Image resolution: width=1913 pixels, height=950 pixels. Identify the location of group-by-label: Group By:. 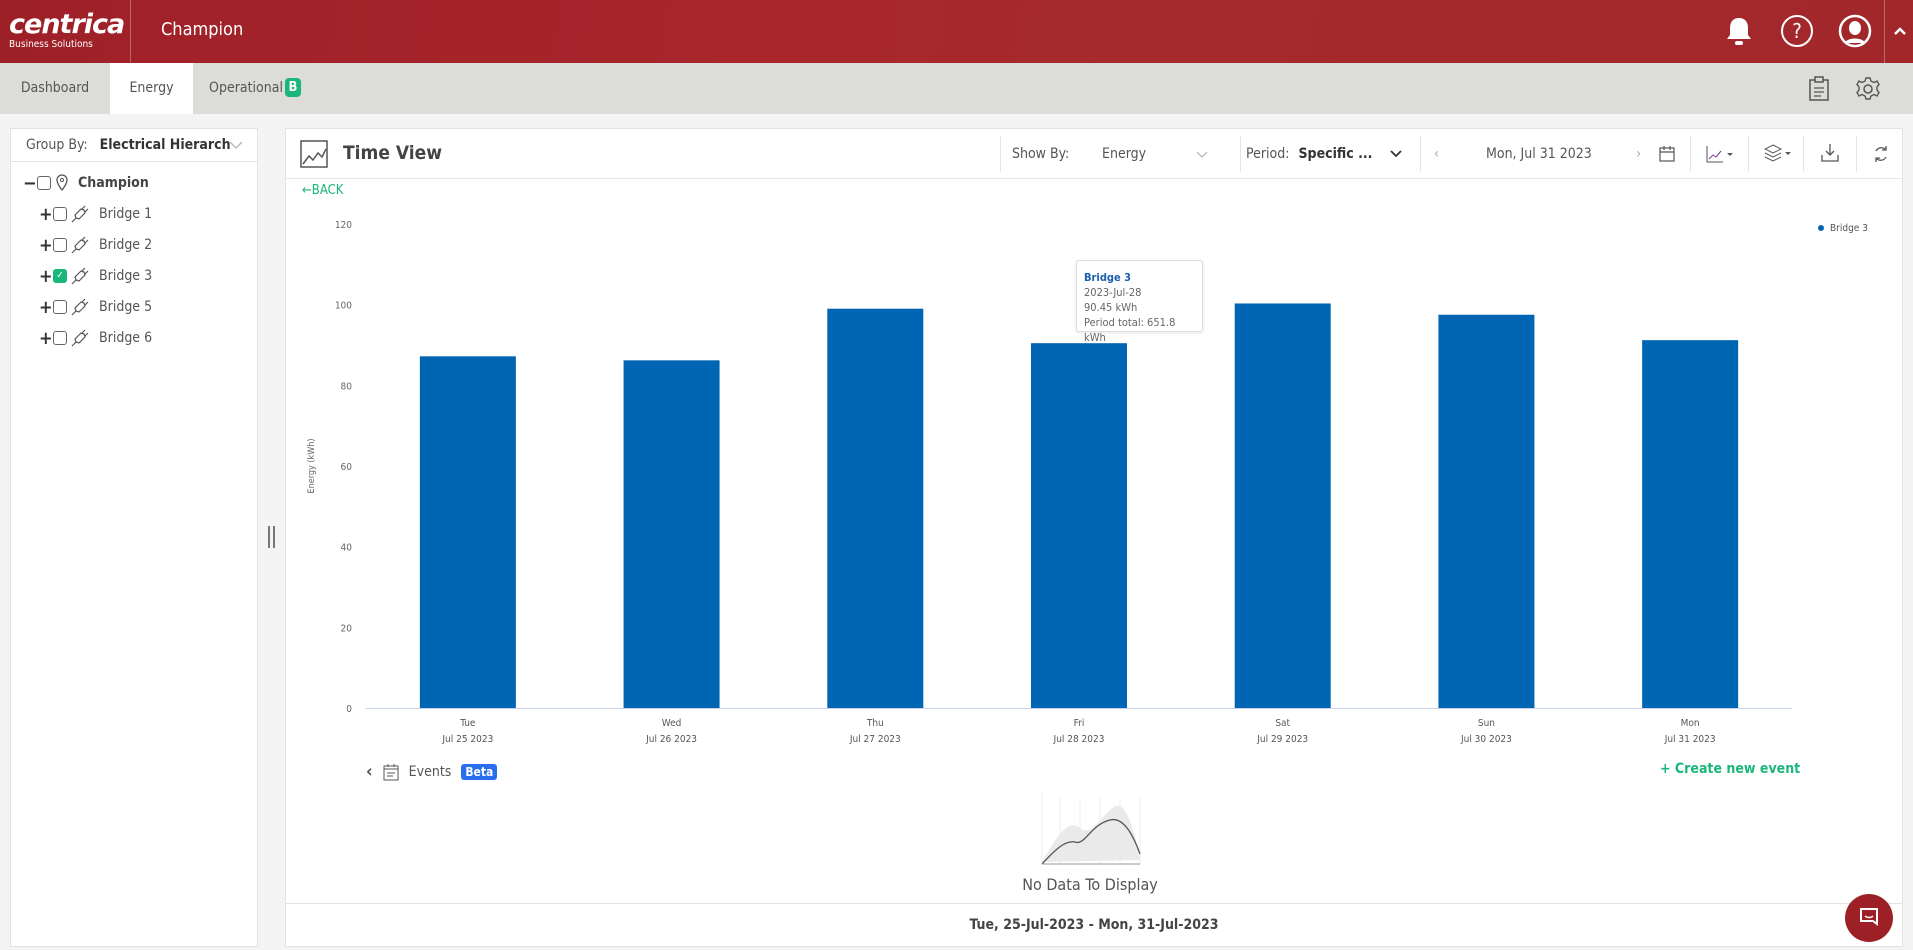
(57, 145).